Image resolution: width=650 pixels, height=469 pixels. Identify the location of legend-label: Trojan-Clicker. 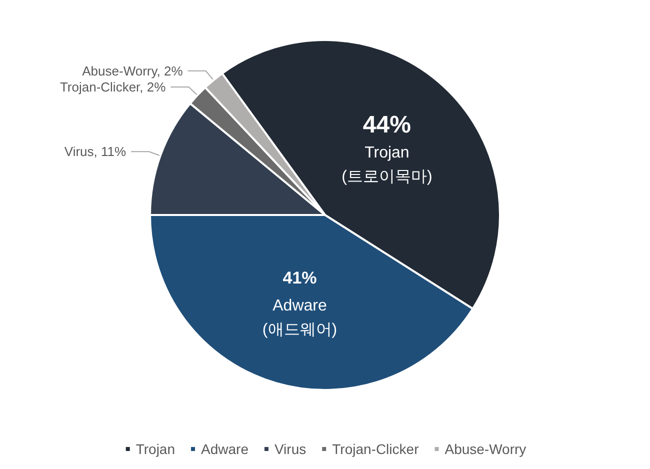
(376, 449).